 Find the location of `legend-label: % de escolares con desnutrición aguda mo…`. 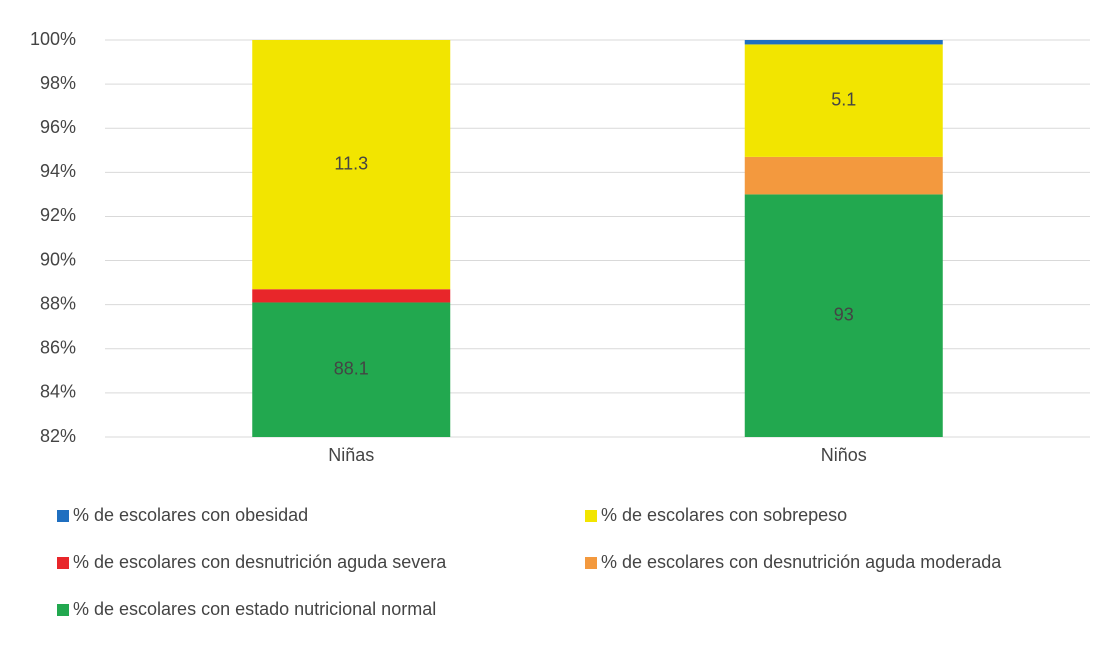

legend-label: % de escolares con desnutrición aguda mo… is located at coordinates (801, 562).